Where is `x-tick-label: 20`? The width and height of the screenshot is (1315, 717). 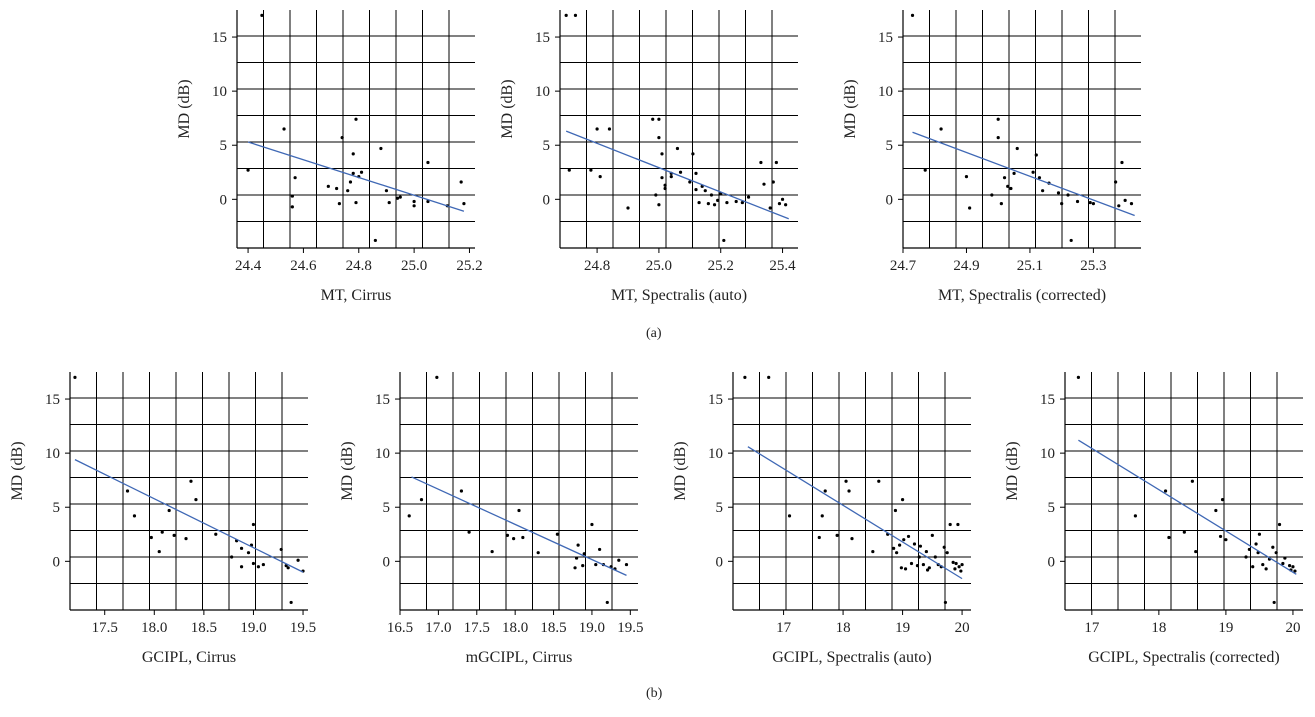 x-tick-label: 20 is located at coordinates (1292, 628).